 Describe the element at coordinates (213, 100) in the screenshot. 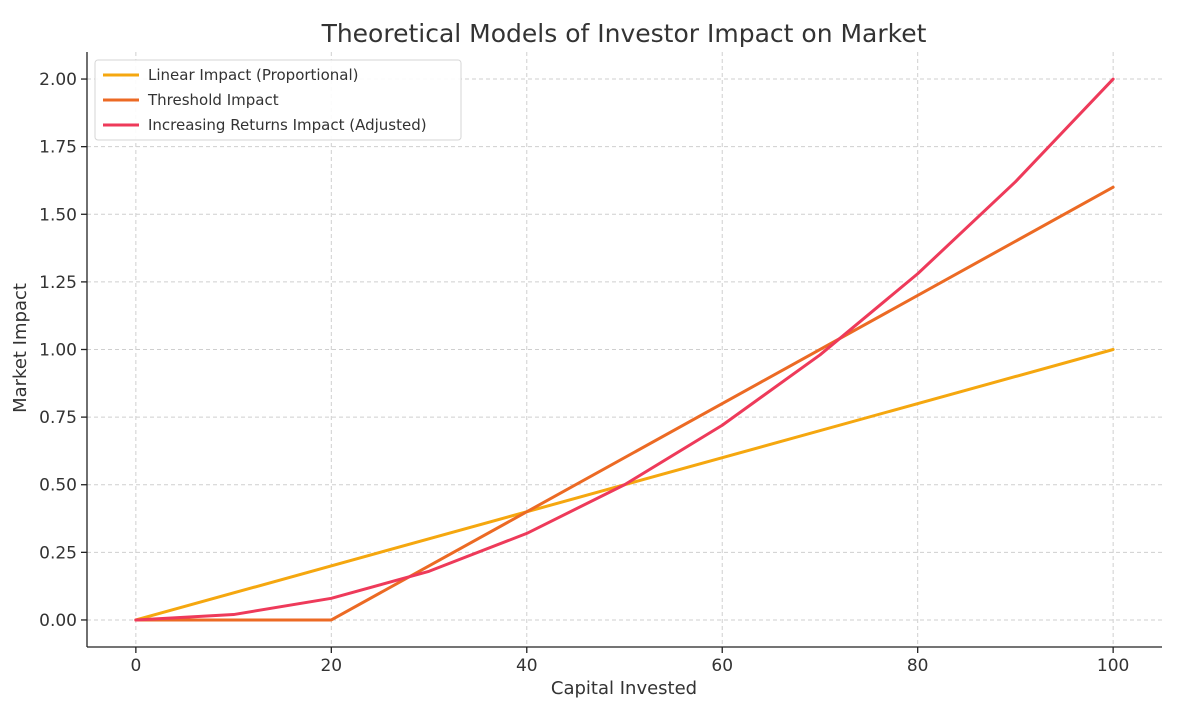

I see `legend-label-2: Threshold Impact` at that location.